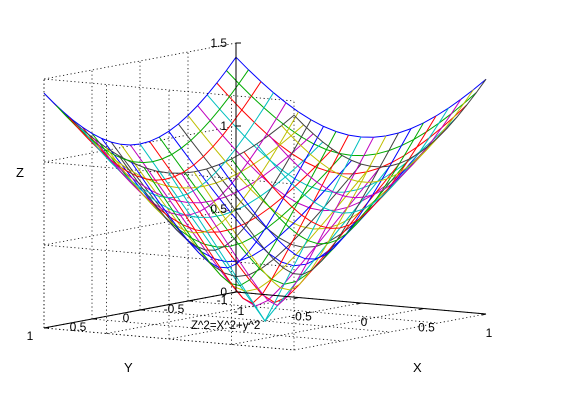 The image size is (561, 420). What do you see at coordinates (78, 327) in the screenshot?
I see `y-tick-label: 0.5` at bounding box center [78, 327].